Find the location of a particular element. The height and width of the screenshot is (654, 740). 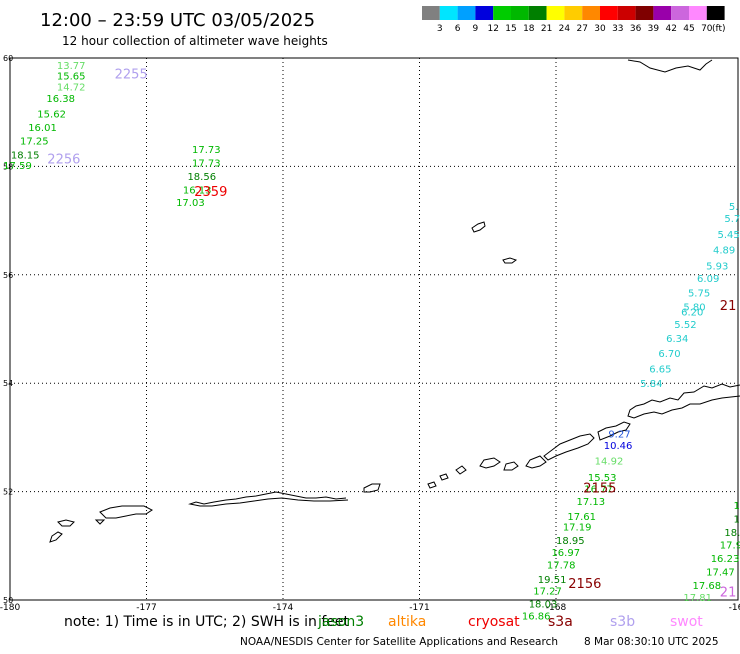

wave-height-value: 14.72 is located at coordinates (71, 88).